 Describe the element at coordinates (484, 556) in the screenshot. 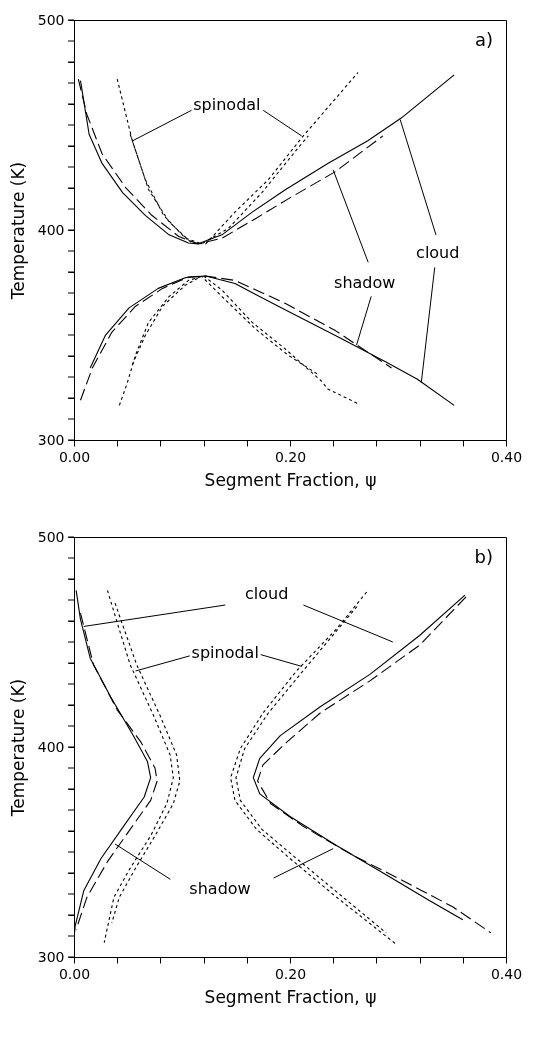

I see `annotation: b)` at that location.